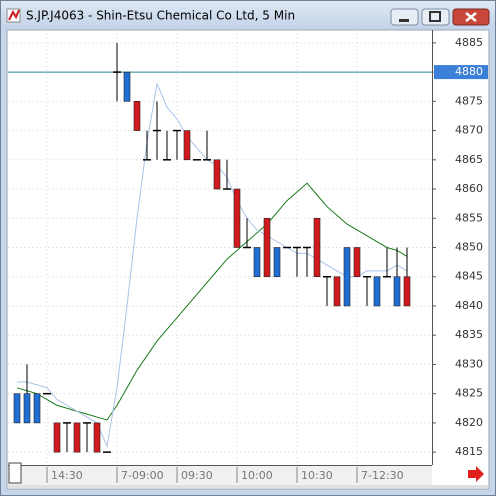 This screenshot has height=496, width=496. What do you see at coordinates (469, 422) in the screenshot?
I see `y-tick-label: 4820` at bounding box center [469, 422].